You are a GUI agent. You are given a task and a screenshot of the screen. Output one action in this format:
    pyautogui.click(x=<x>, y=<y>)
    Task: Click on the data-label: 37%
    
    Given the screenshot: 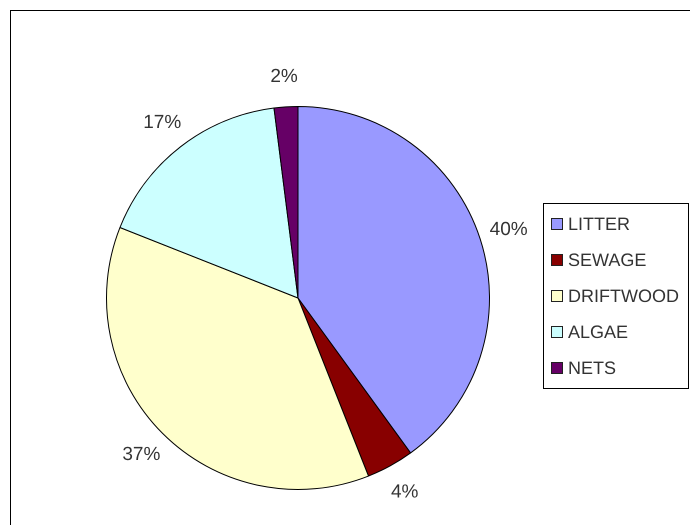 What is the action you would take?
    pyautogui.click(x=141, y=454)
    